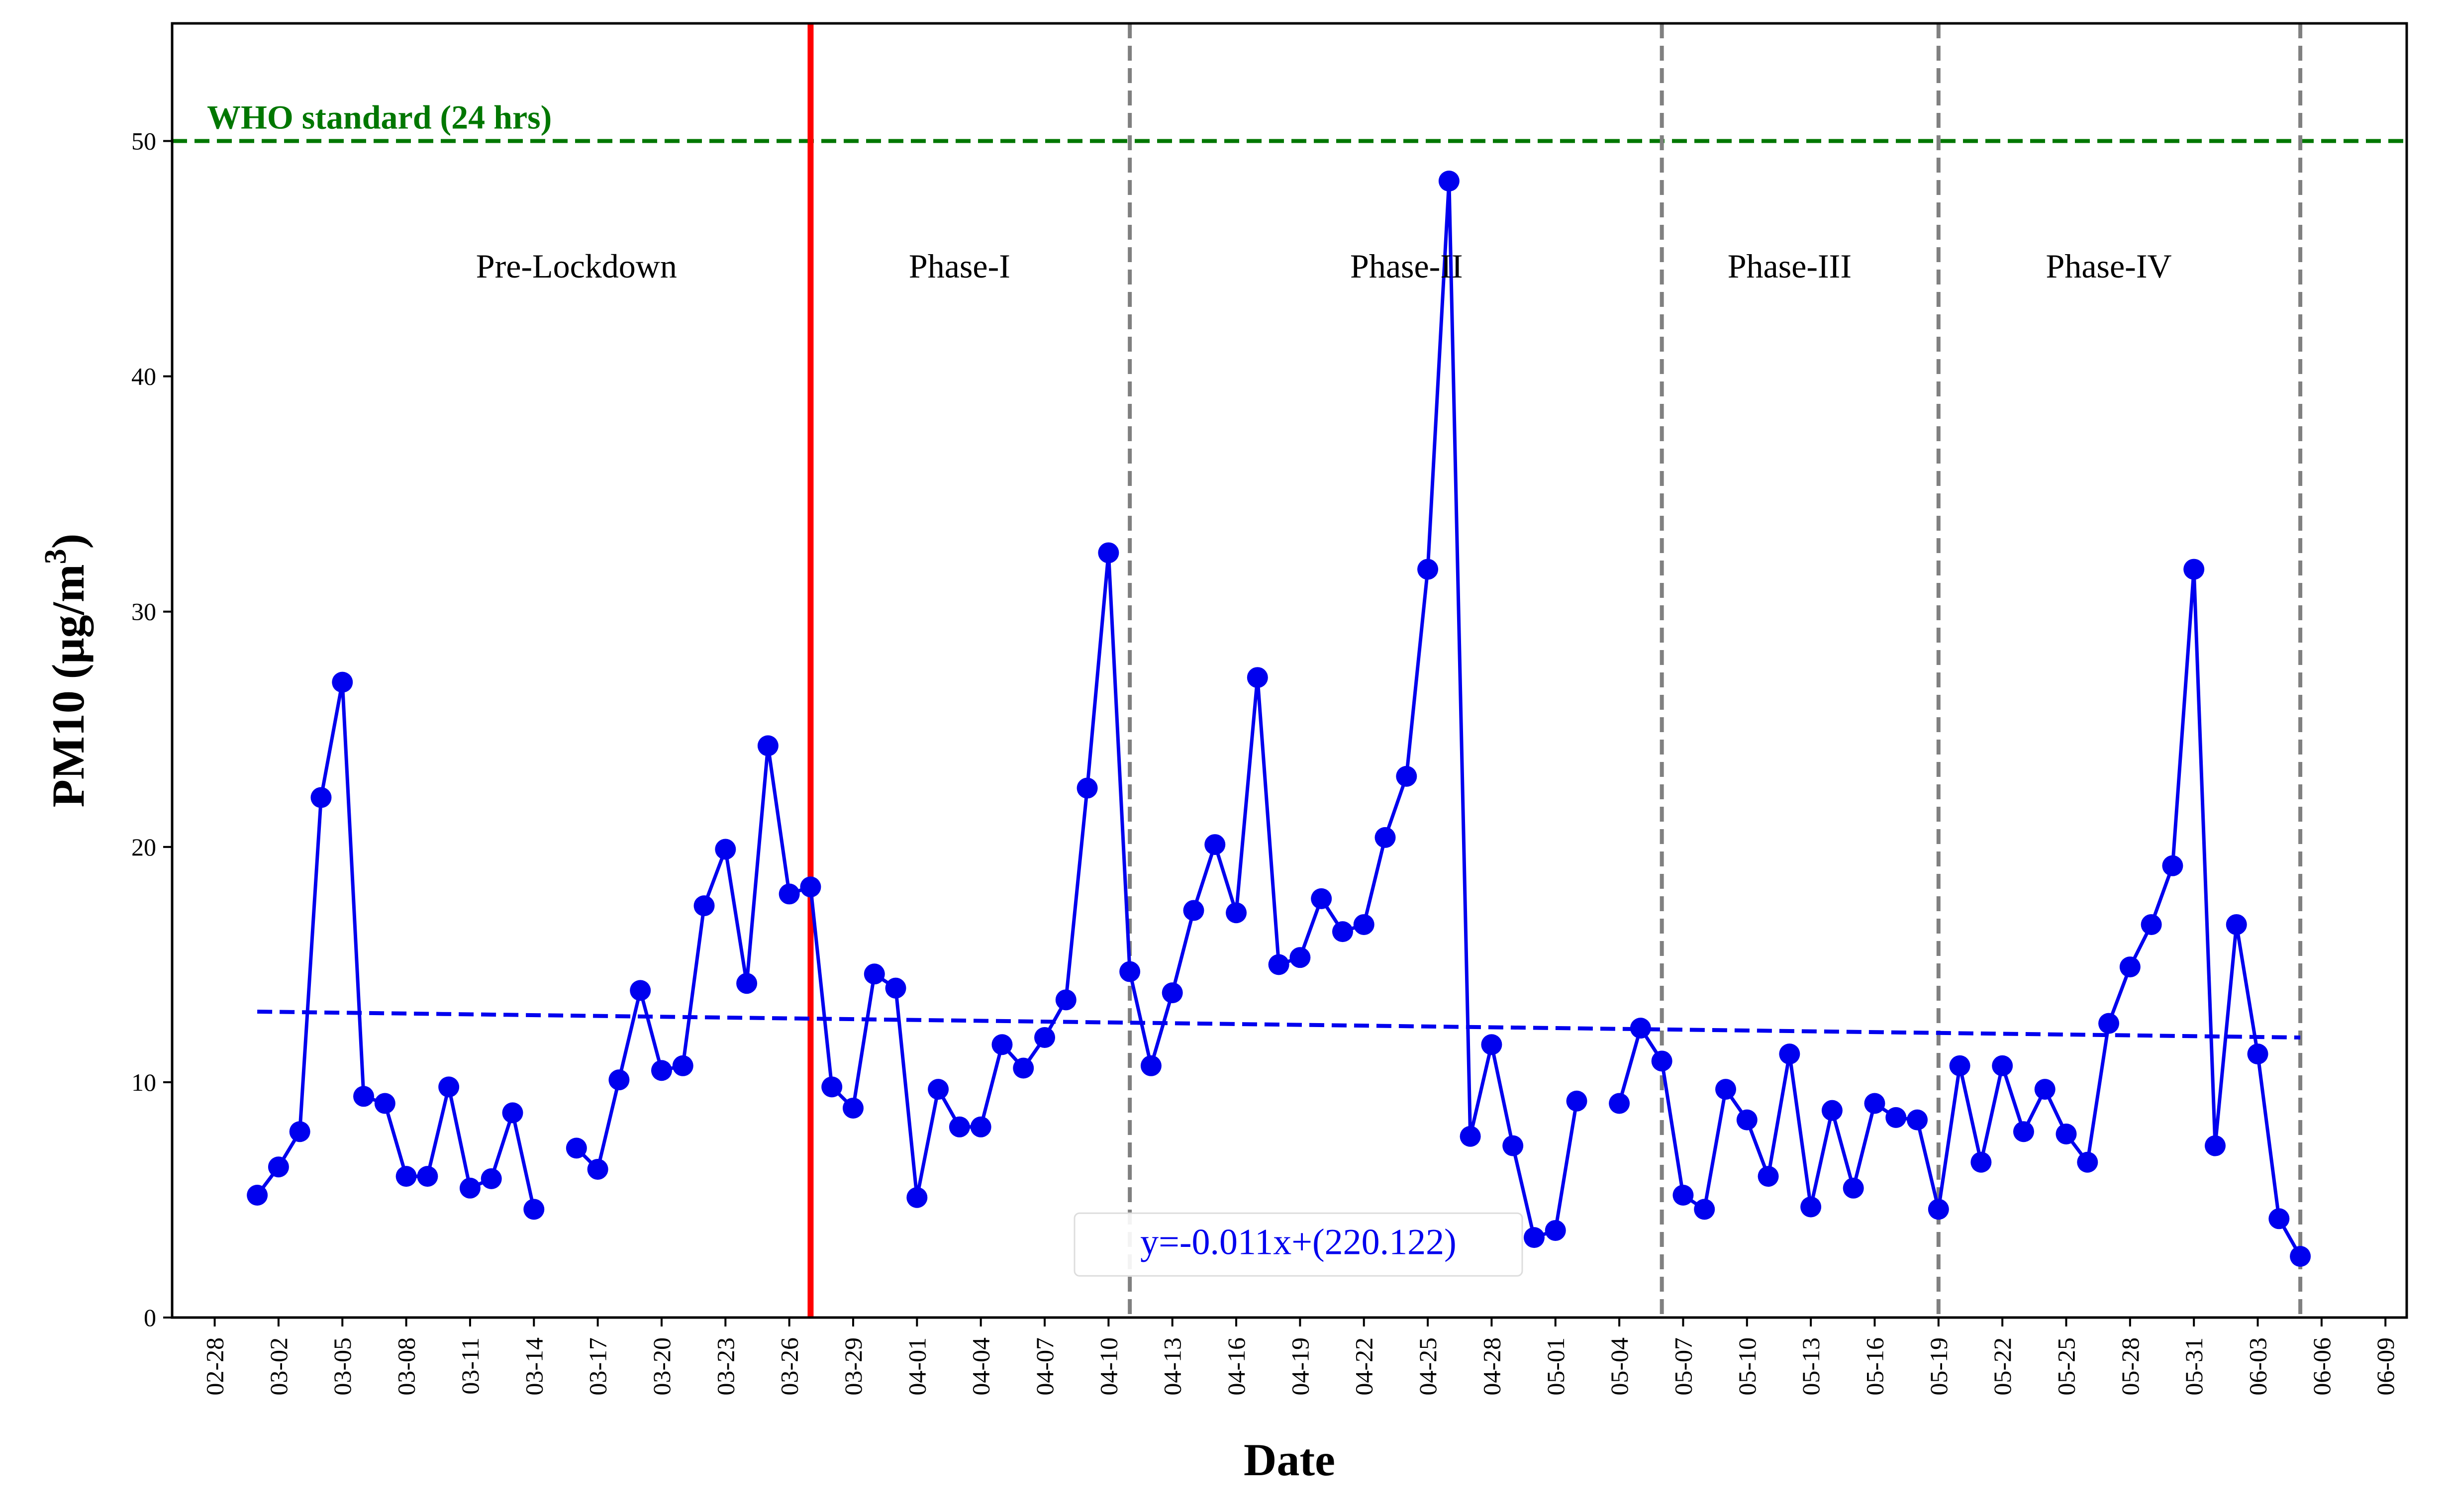  I want to click on phase-label-2: Phase-I, so click(959, 266).